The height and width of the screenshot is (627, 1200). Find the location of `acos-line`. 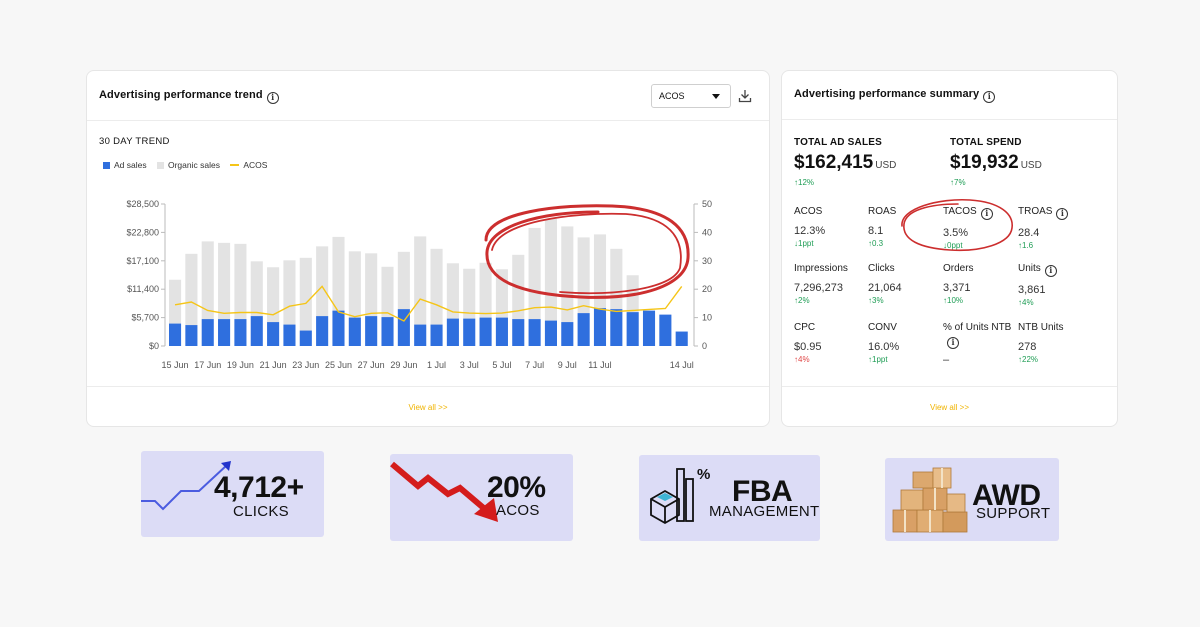

acos-line is located at coordinates (428, 303).